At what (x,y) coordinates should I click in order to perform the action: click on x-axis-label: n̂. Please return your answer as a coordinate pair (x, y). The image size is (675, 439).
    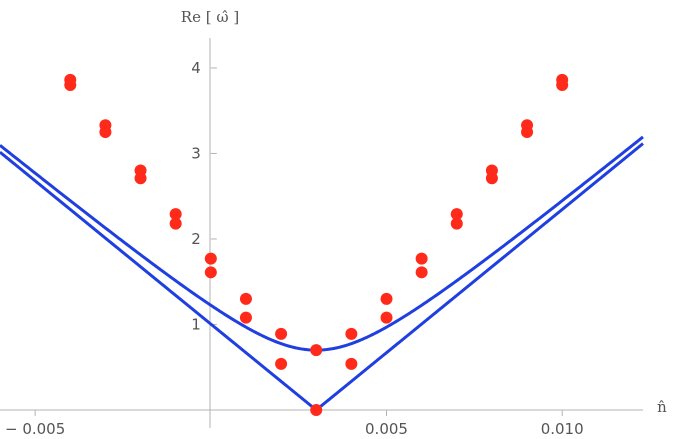
    Looking at the image, I should click on (662, 407).